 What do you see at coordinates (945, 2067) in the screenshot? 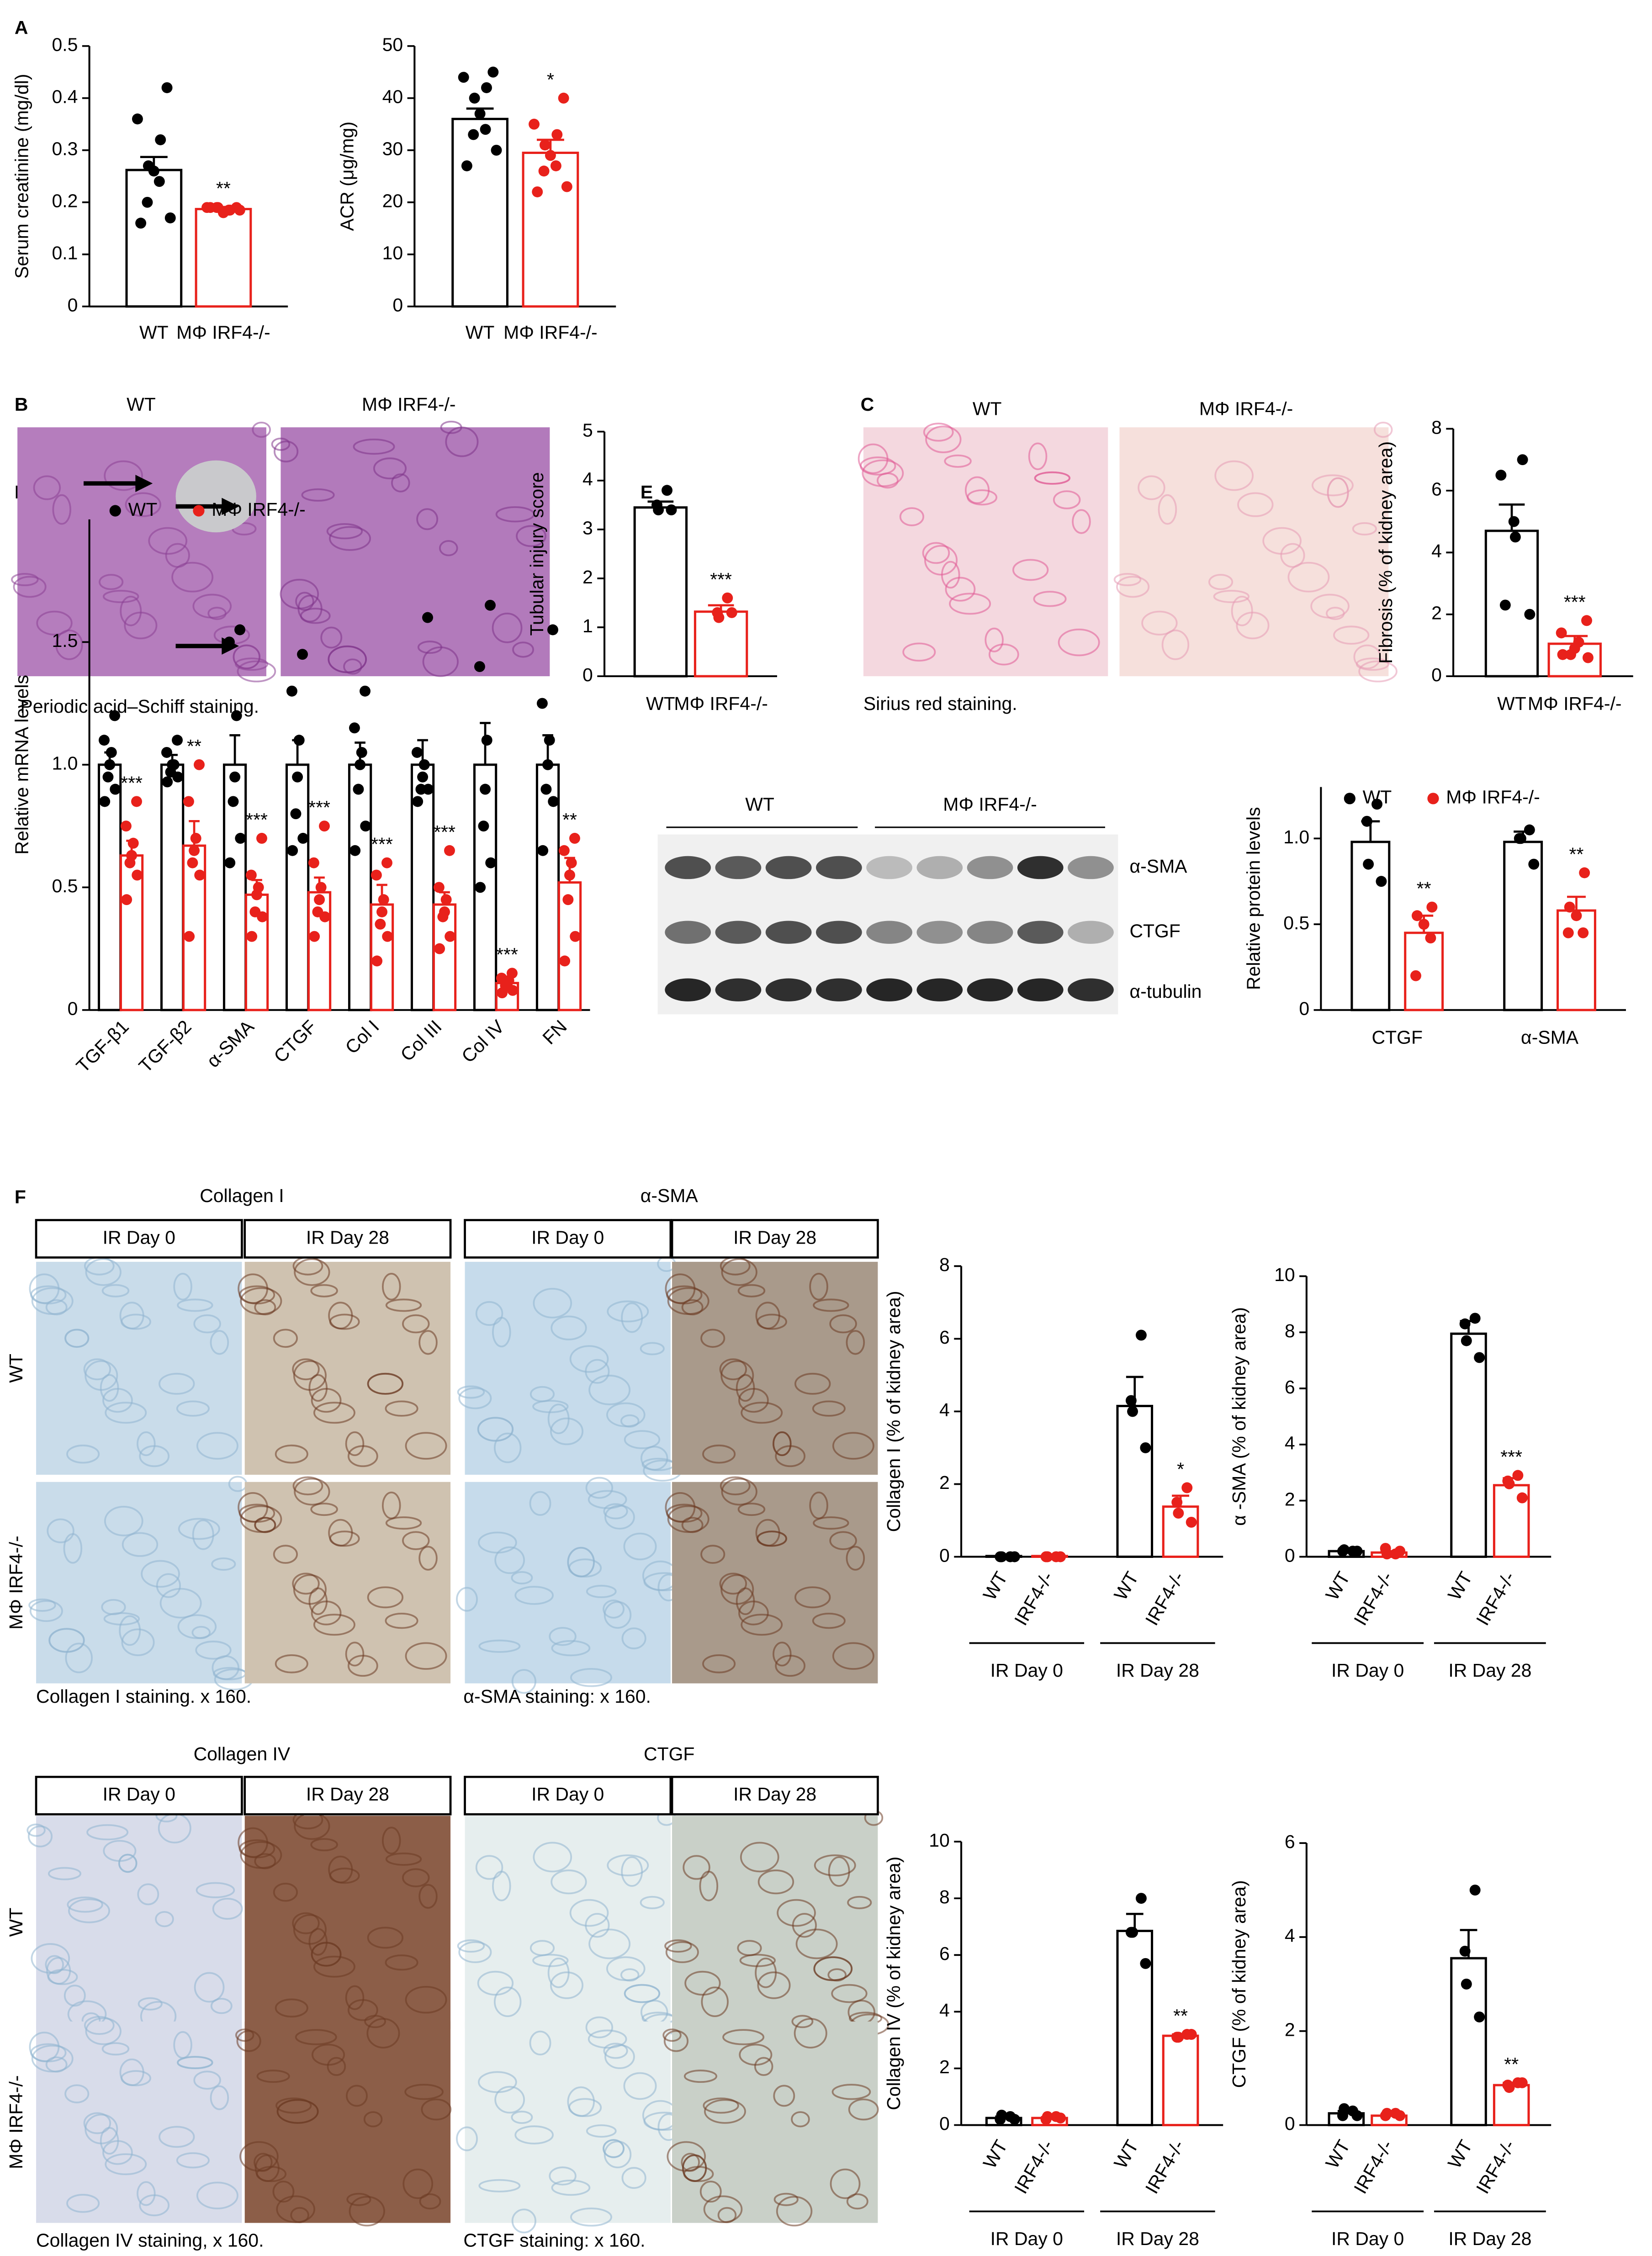
I see `y-tick-label: 2` at bounding box center [945, 2067].